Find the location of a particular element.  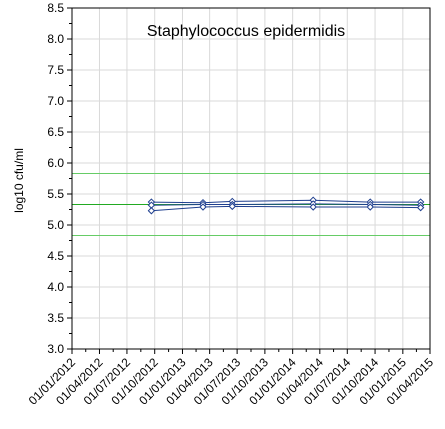

y-tick-label: 4.5 is located at coordinates (55, 256).